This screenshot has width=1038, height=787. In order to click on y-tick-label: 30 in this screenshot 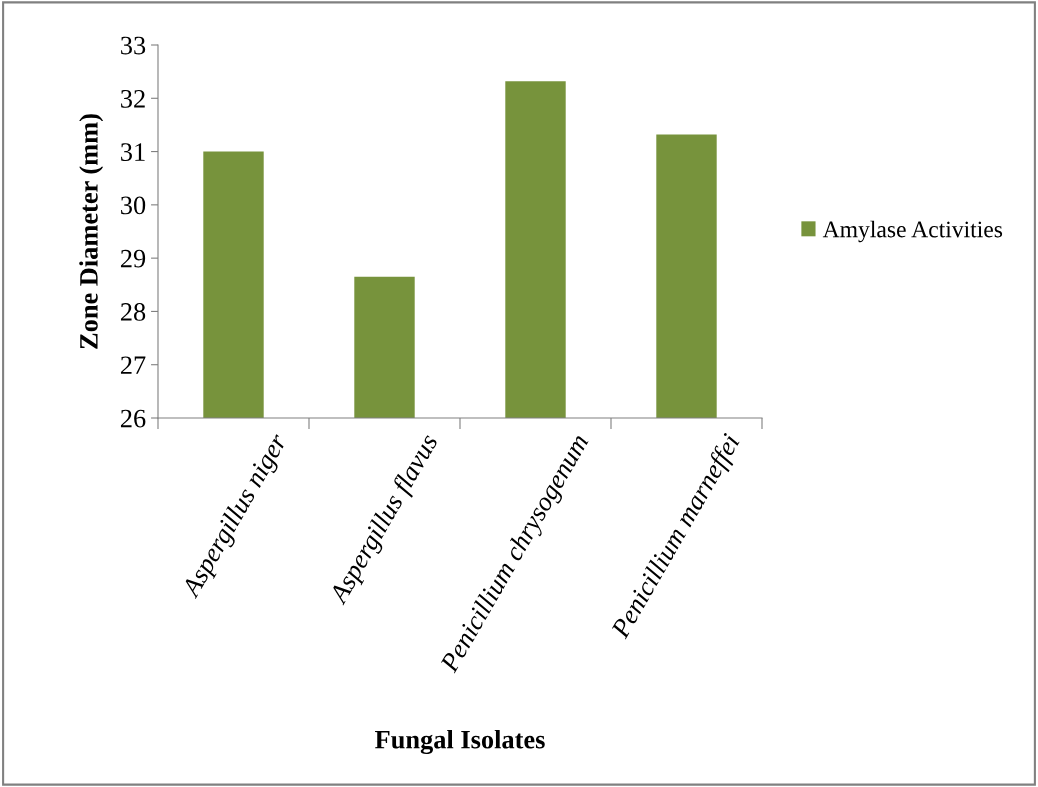, I will do `click(133, 205)`.